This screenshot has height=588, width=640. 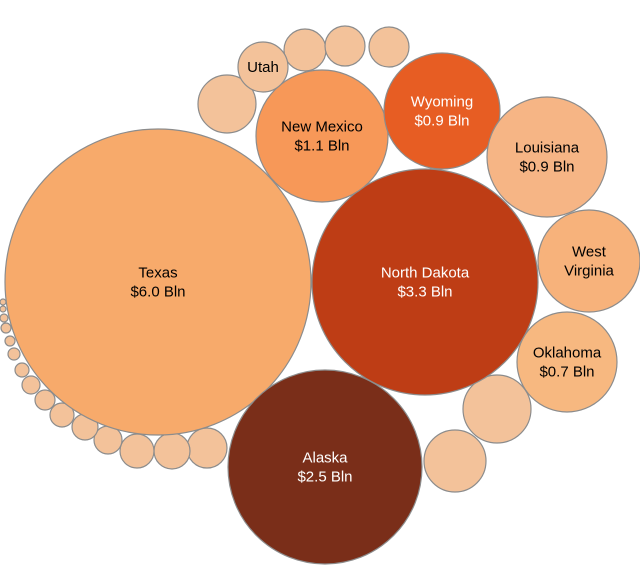 What do you see at coordinates (442, 102) in the screenshot?
I see `bubble-label-wyoming-name: Wyoming` at bounding box center [442, 102].